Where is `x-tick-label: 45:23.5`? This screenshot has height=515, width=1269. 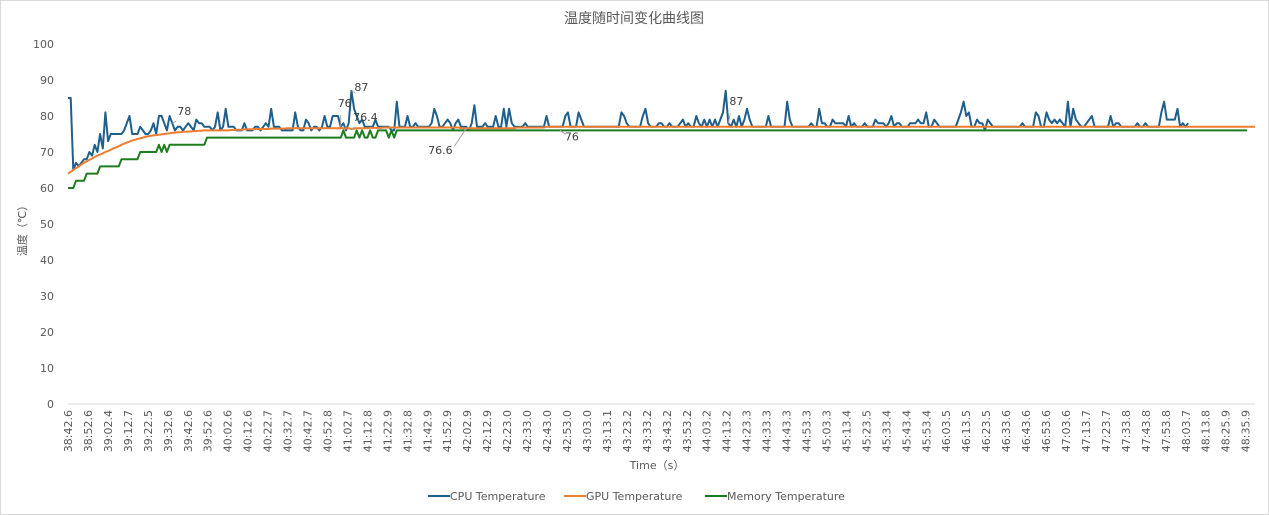
x-tick-label: 45:23.5 is located at coordinates (866, 431).